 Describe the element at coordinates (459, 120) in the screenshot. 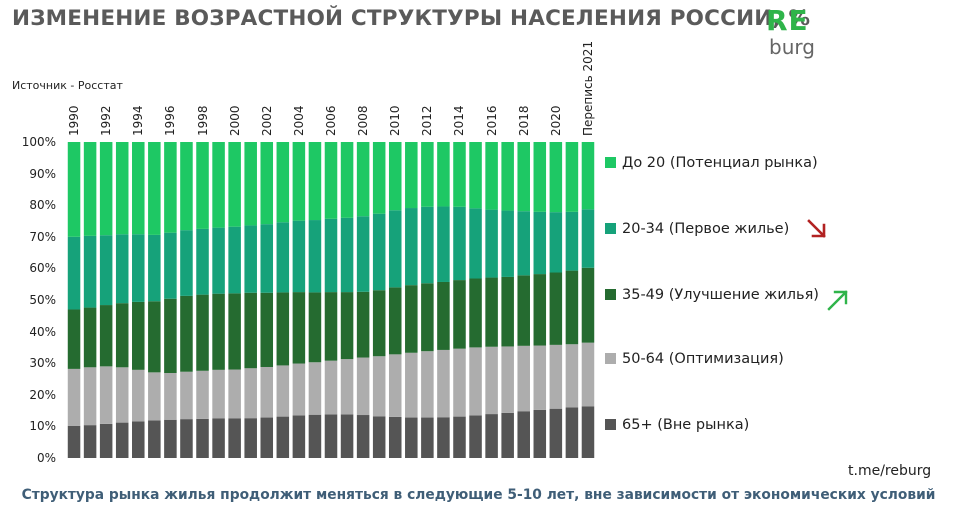

I see `x-tick-label: 2014` at that location.